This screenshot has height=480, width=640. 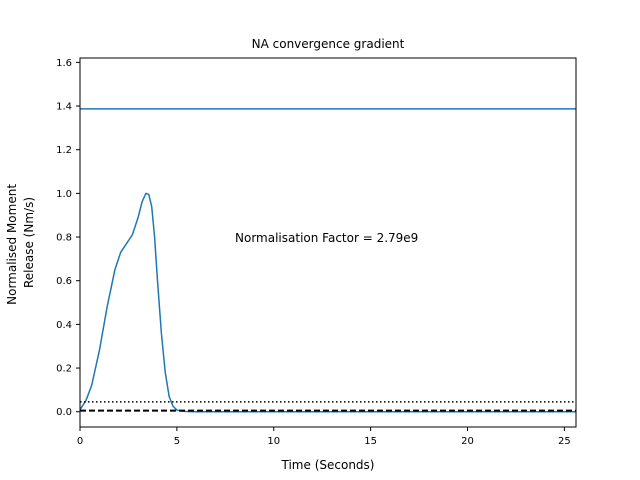 I want to click on x-axis: 0 5 10 15 20 25, so click(x=324, y=437).